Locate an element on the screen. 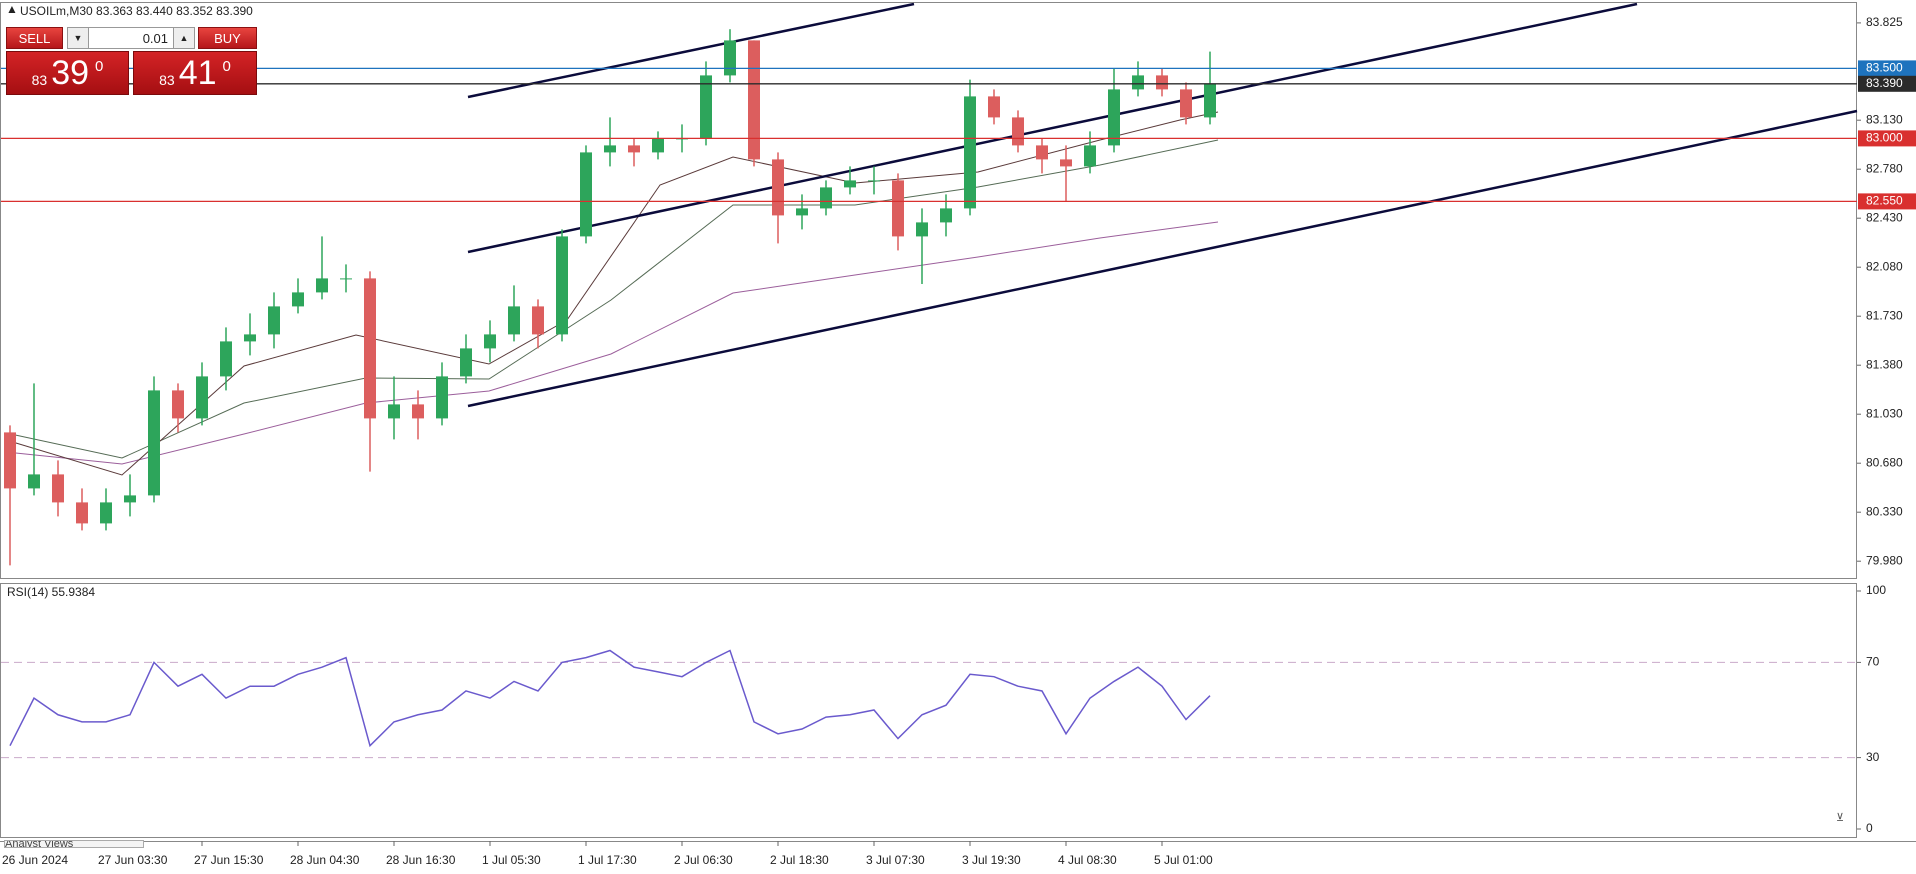 The height and width of the screenshot is (874, 1916). rsi-title: RSI(14) 55.9384 is located at coordinates (51, 592).